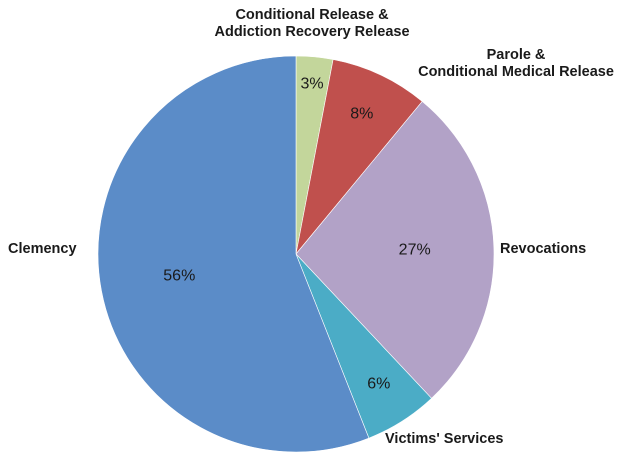 This screenshot has height=452, width=641. Describe the element at coordinates (415, 250) in the screenshot. I see `data-label-revocations: 27%` at that location.